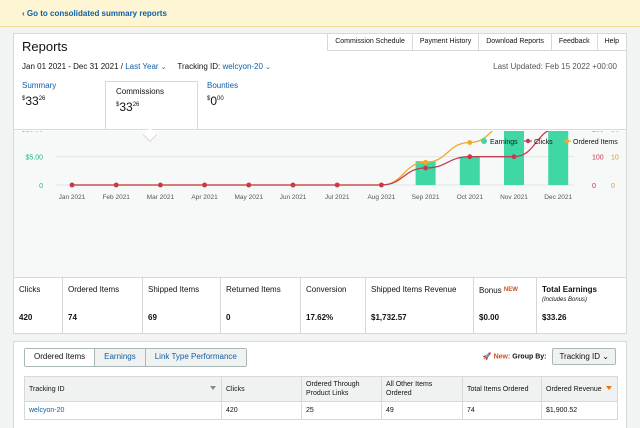 The width and height of the screenshot is (640, 428). What do you see at coordinates (116, 197) in the screenshot?
I see `x-tick-label: Feb 2021` at bounding box center [116, 197].